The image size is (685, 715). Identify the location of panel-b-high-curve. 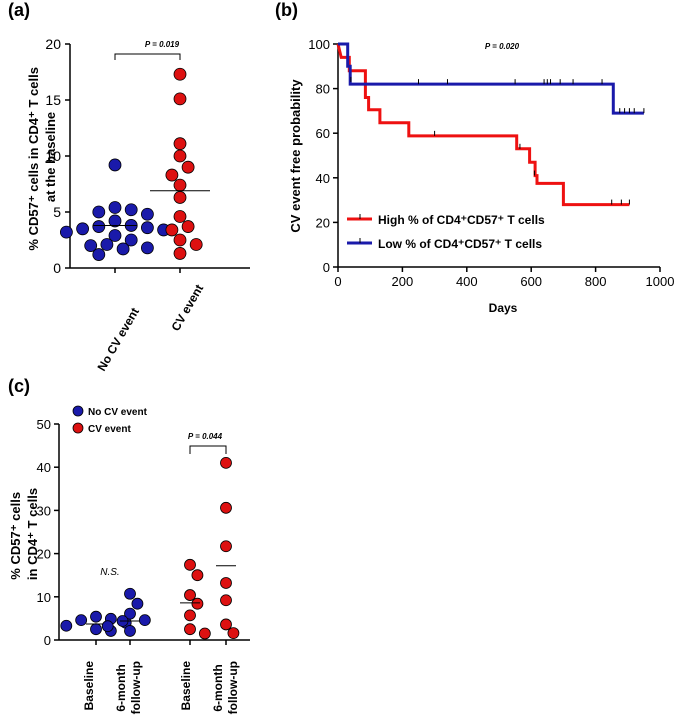
(483, 125).